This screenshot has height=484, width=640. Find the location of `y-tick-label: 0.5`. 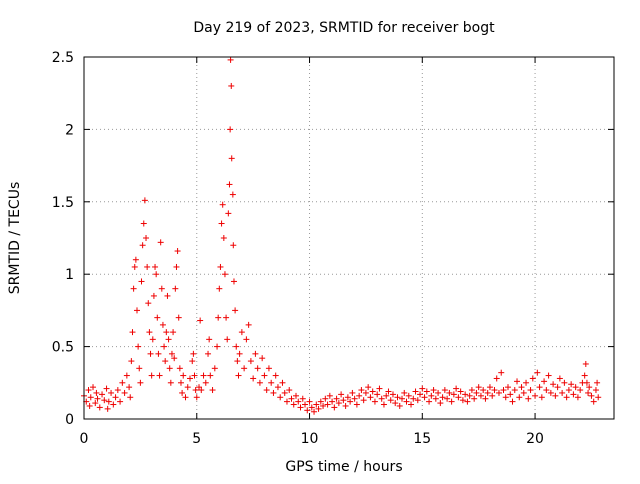

y-tick-label: 0.5 is located at coordinates (63, 348).